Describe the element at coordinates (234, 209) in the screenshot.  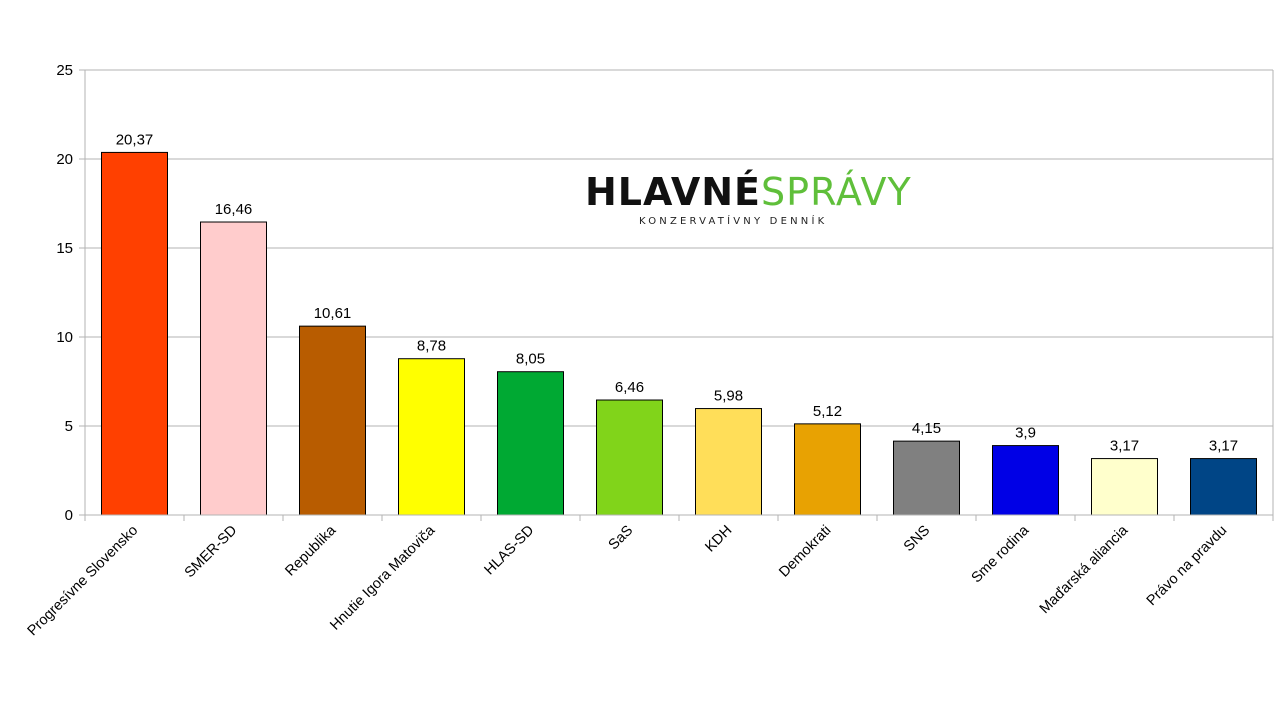
I see `data-label: 16,46` at that location.